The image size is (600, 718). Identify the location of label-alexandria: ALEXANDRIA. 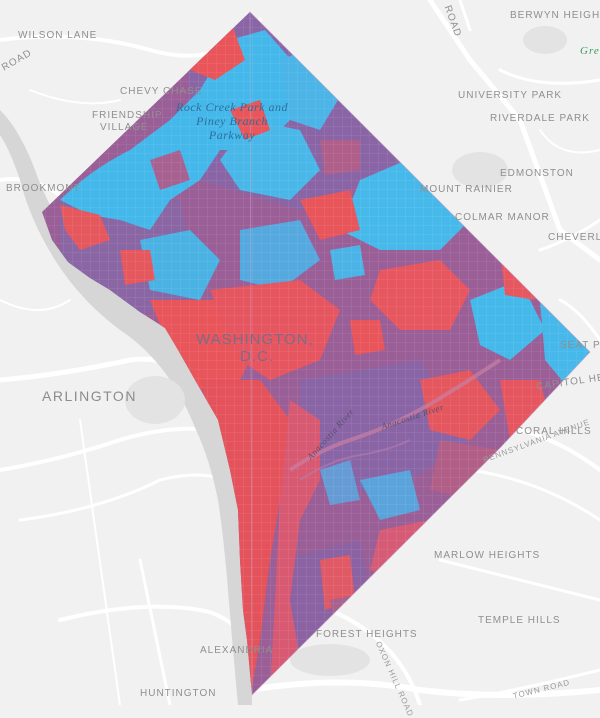
(237, 650).